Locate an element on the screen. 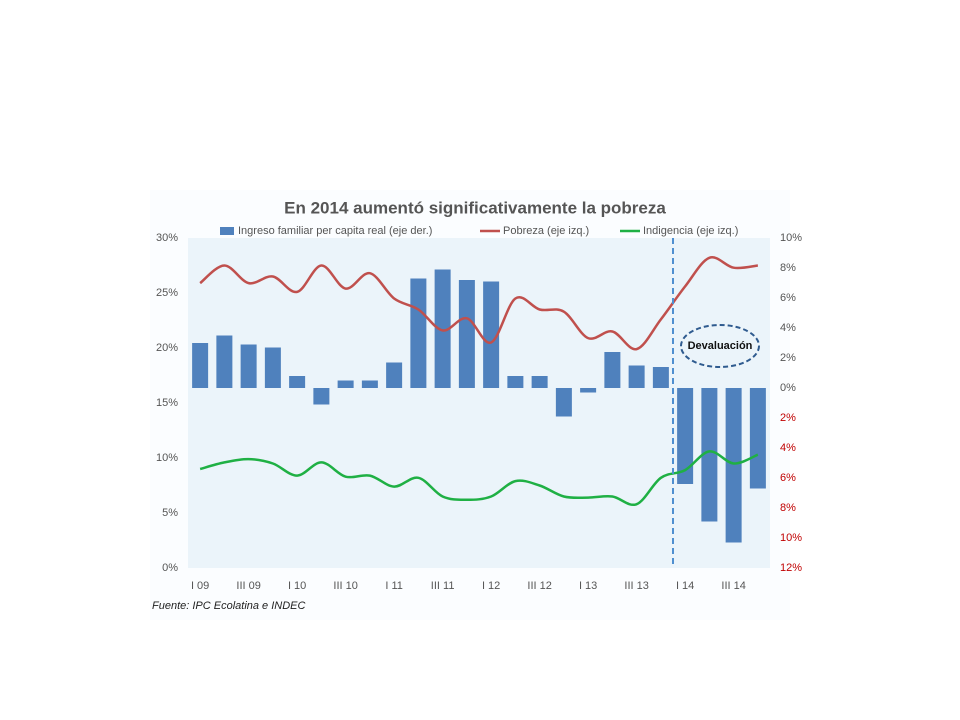  x-tick-label: III 12 is located at coordinates (539, 586).